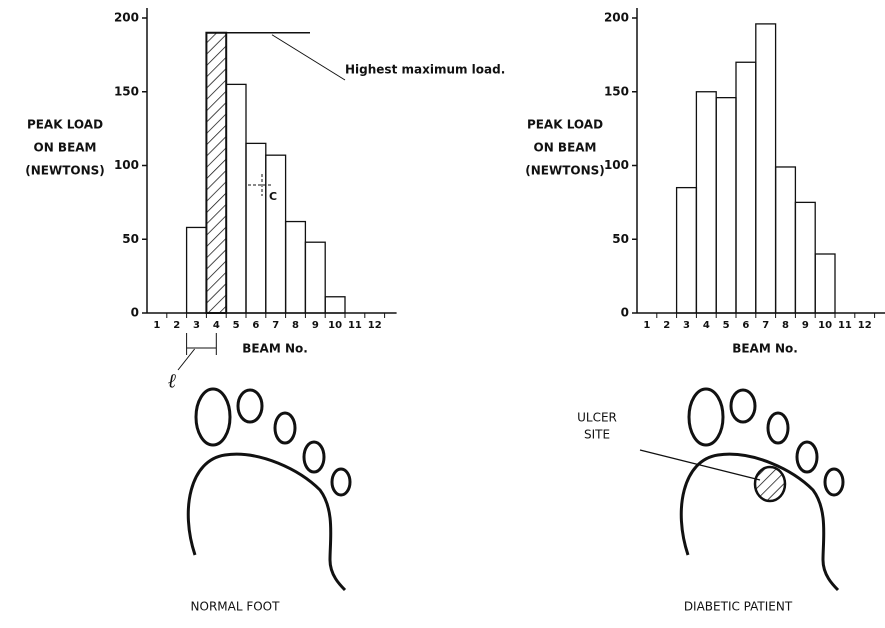  What do you see at coordinates (738, 607) in the screenshot?
I see `caption: DIABETIC PATIENT` at bounding box center [738, 607].